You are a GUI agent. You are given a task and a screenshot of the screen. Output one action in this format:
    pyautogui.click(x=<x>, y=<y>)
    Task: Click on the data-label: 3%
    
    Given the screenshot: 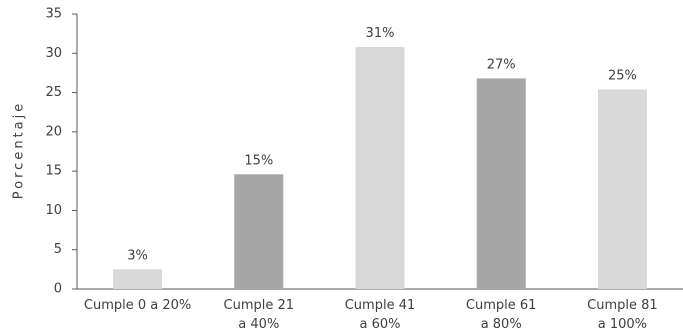 What is the action you would take?
    pyautogui.click(x=137, y=255)
    